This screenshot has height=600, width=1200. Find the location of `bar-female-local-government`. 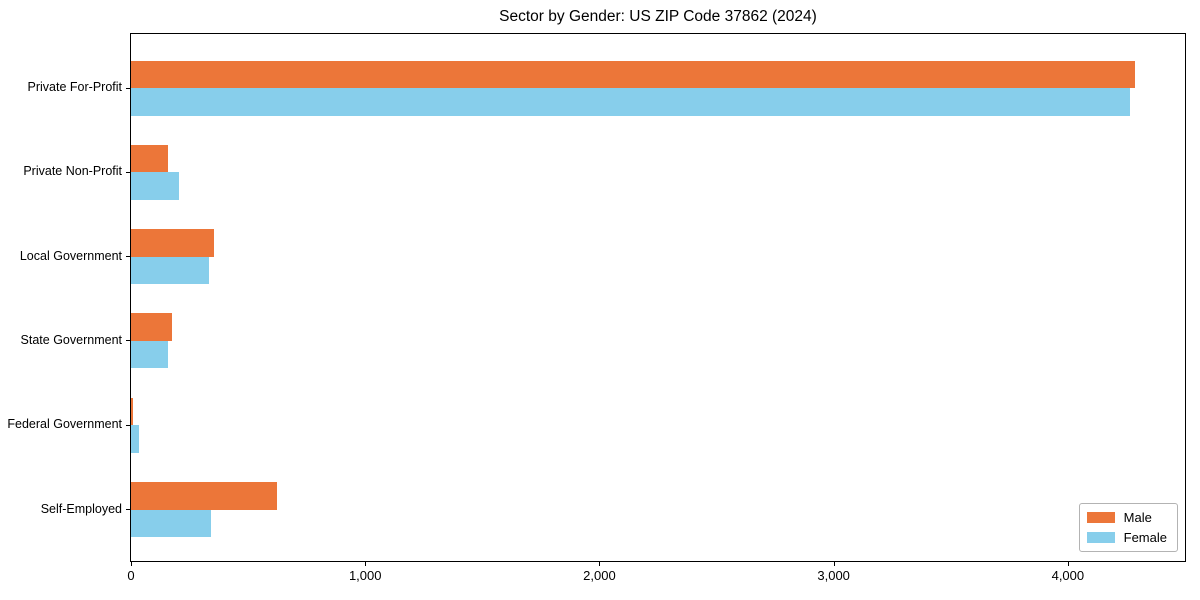

bar-female-local-government is located at coordinates (170, 270).